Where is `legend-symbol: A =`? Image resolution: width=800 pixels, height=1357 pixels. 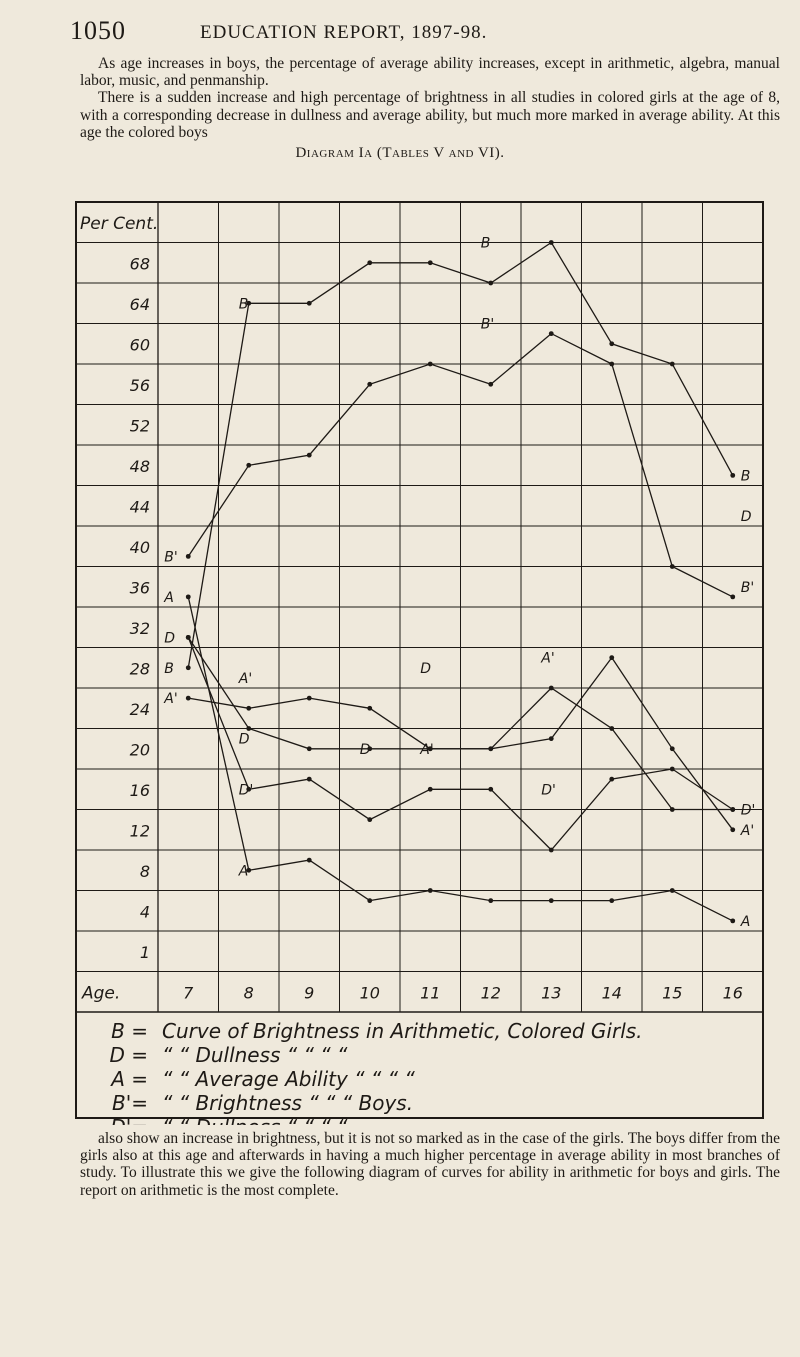 legend-symbol: A = is located at coordinates (128, 1079).